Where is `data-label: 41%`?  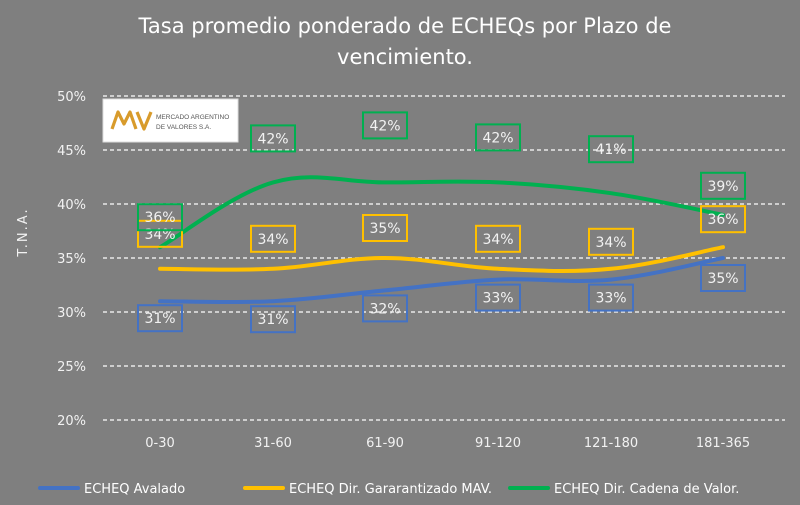 data-label: 41% is located at coordinates (610, 150).